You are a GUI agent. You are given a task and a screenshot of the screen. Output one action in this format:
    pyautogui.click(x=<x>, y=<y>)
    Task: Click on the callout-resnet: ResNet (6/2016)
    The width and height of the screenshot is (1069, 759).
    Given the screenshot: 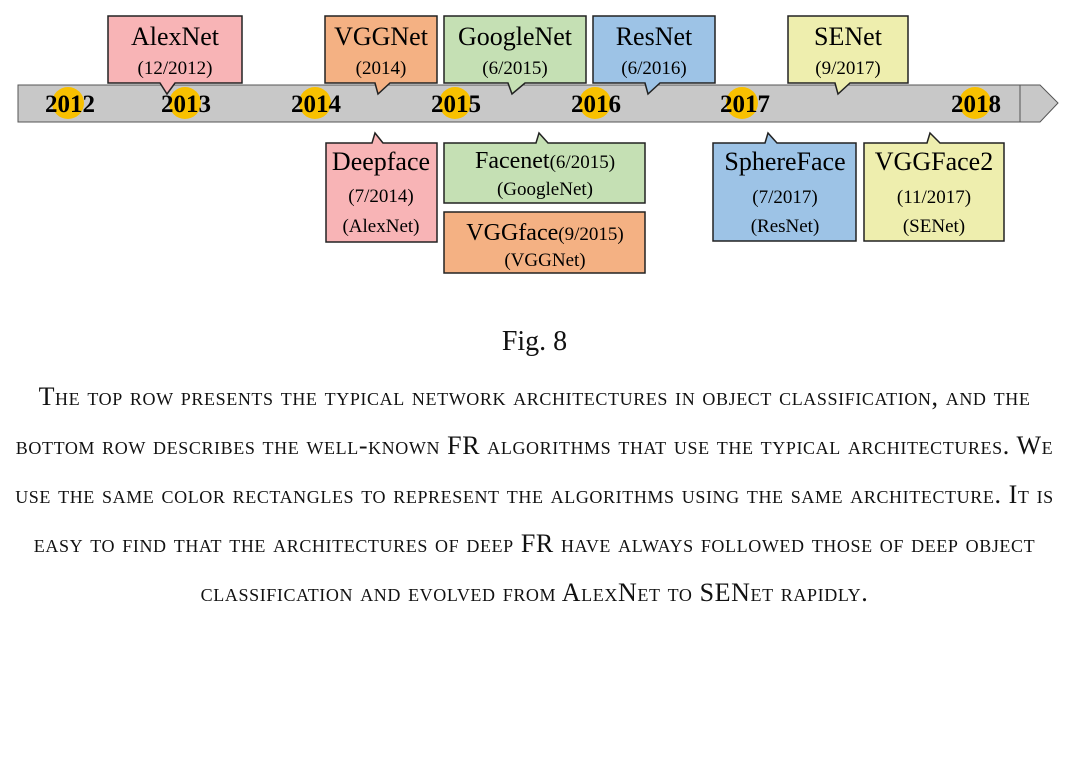 What is the action you would take?
    pyautogui.click(x=654, y=55)
    